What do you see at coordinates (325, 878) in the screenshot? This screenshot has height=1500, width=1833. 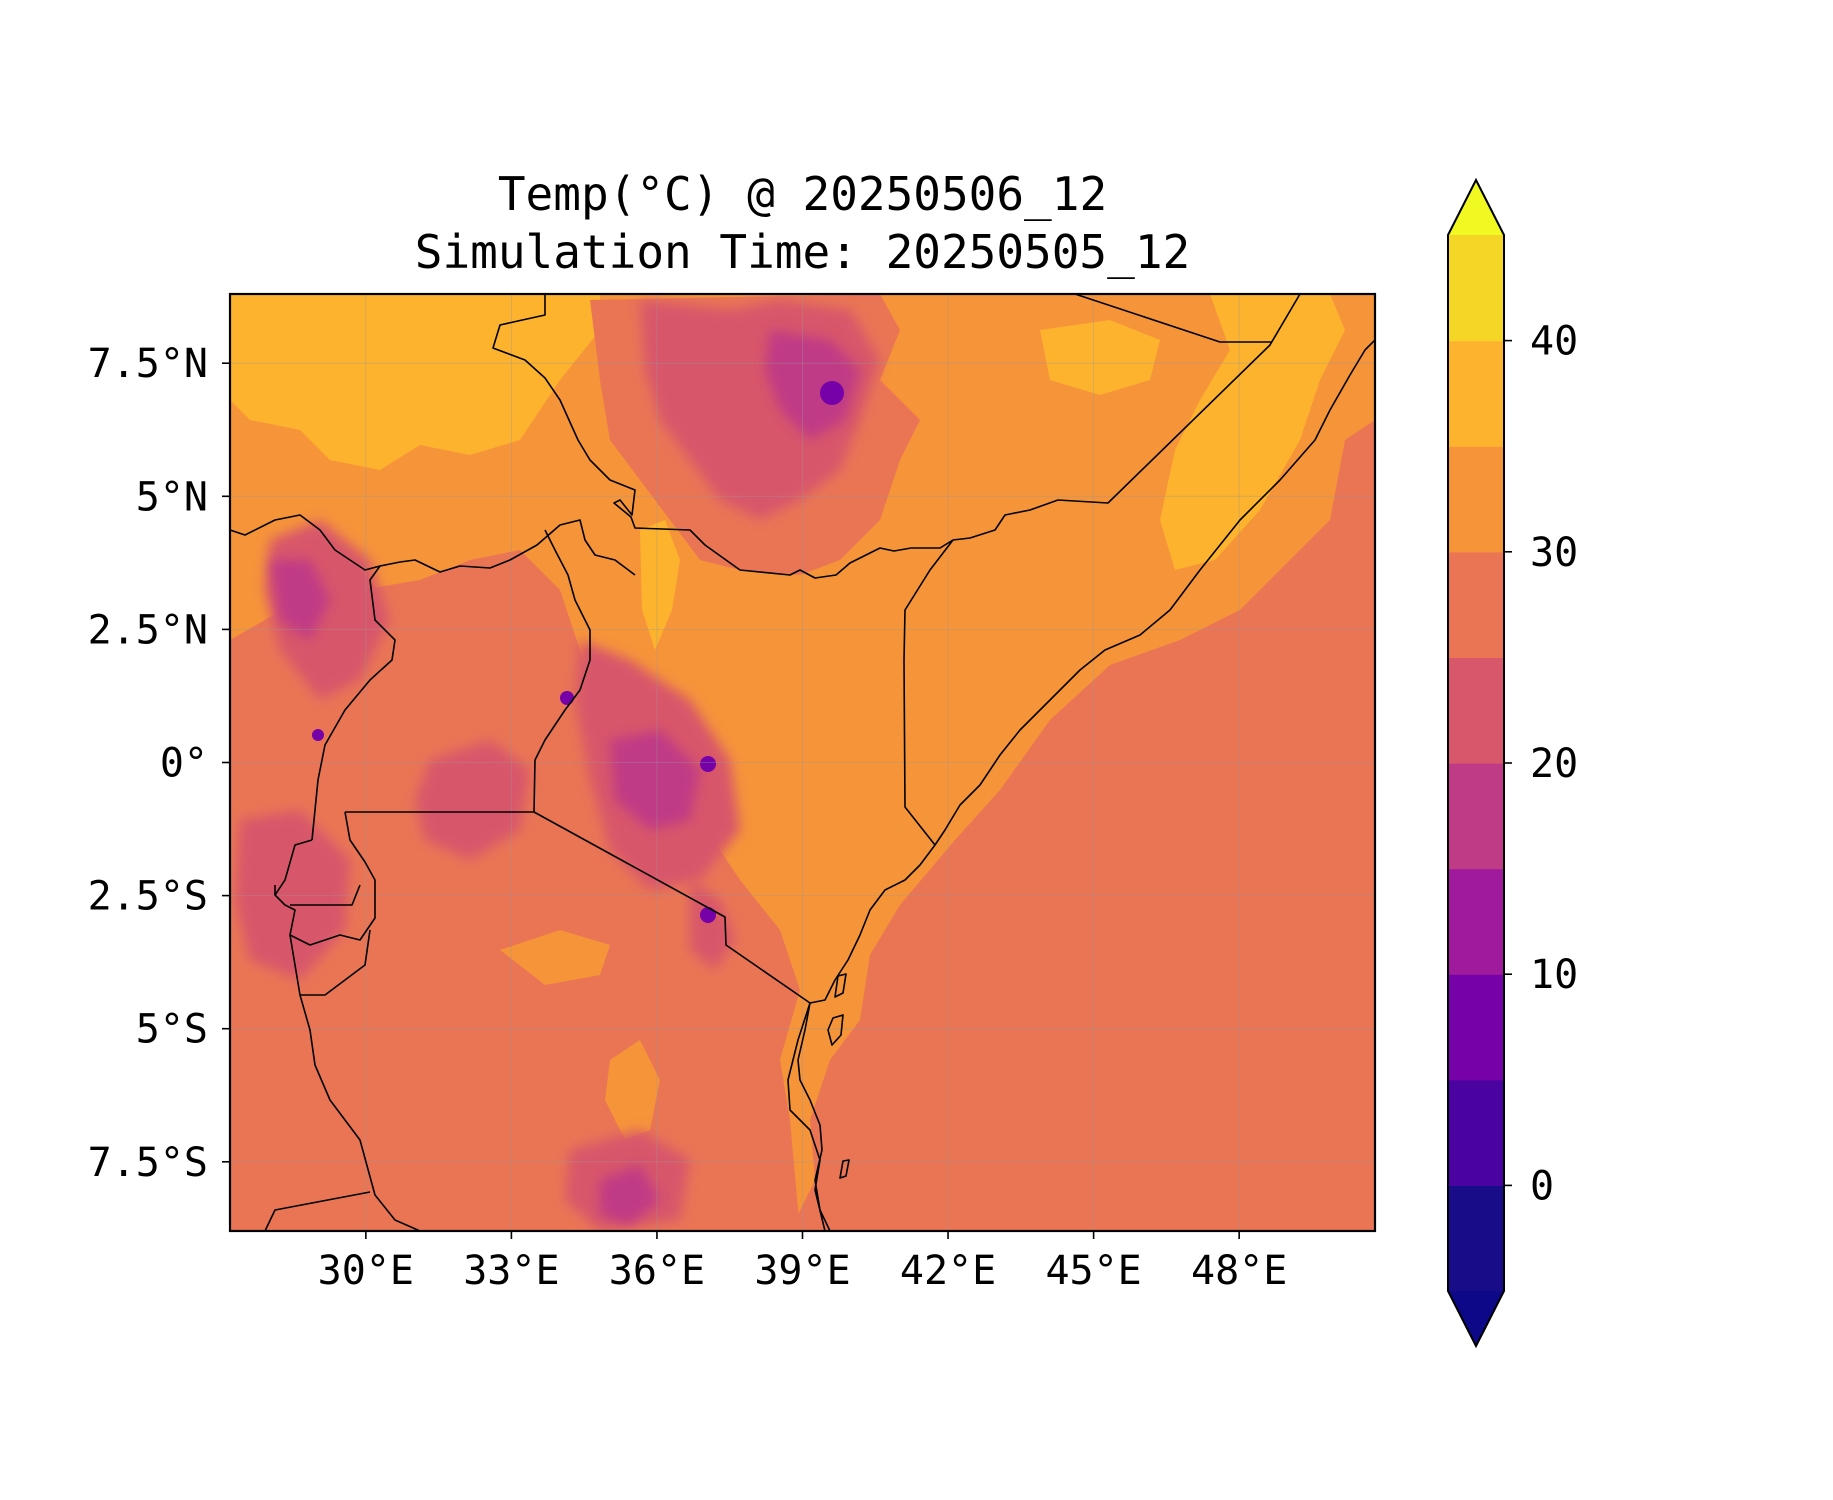 I see `border-rwanda-burundi` at bounding box center [325, 878].